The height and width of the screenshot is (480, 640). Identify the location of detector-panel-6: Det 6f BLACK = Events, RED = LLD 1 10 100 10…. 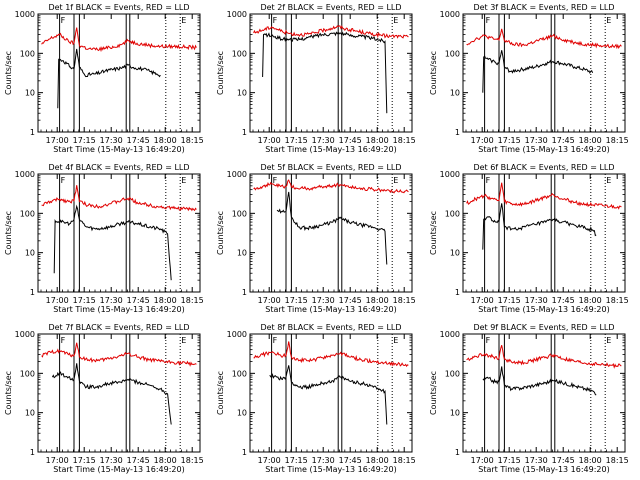
(529, 238).